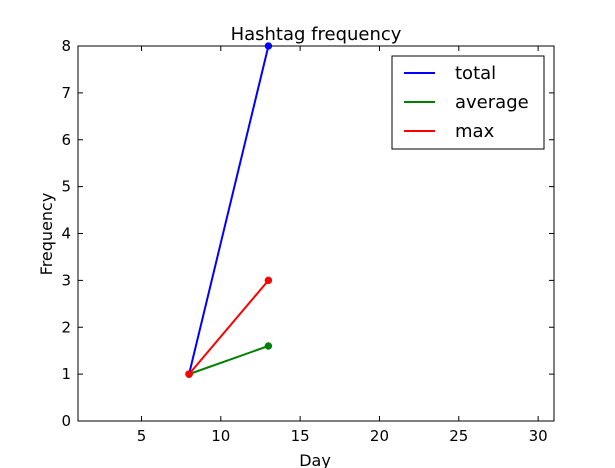  Describe the element at coordinates (475, 73) in the screenshot. I see `legend-label-total: total` at that location.